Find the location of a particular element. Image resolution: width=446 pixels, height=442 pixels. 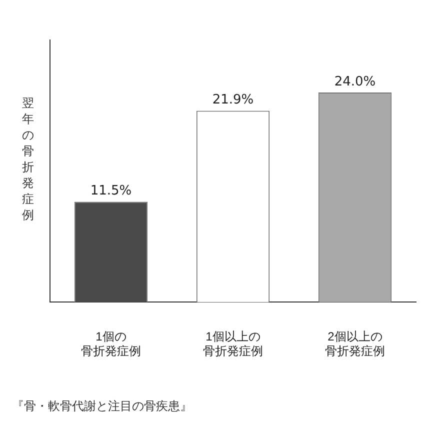

data-label: 11.5% is located at coordinates (111, 191).